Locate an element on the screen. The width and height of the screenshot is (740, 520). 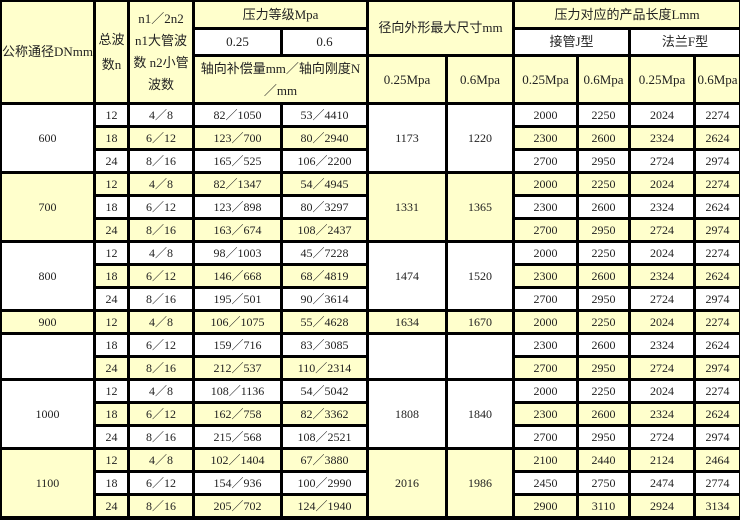
cell-j025: 2000 is located at coordinates (546, 391).